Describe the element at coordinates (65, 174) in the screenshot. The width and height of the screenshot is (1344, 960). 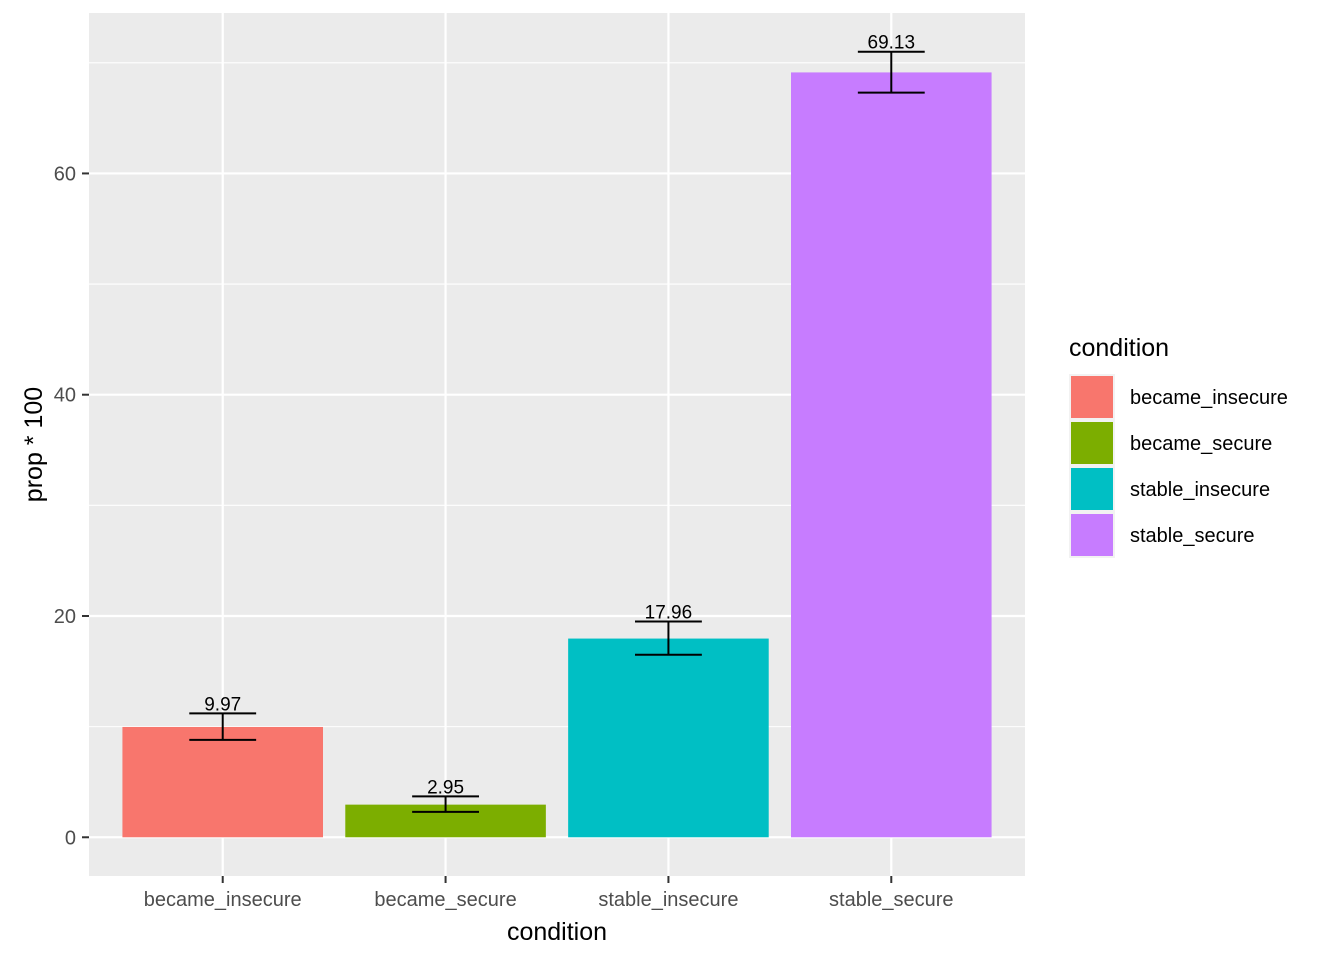
I see `y-tick-label: 60` at that location.